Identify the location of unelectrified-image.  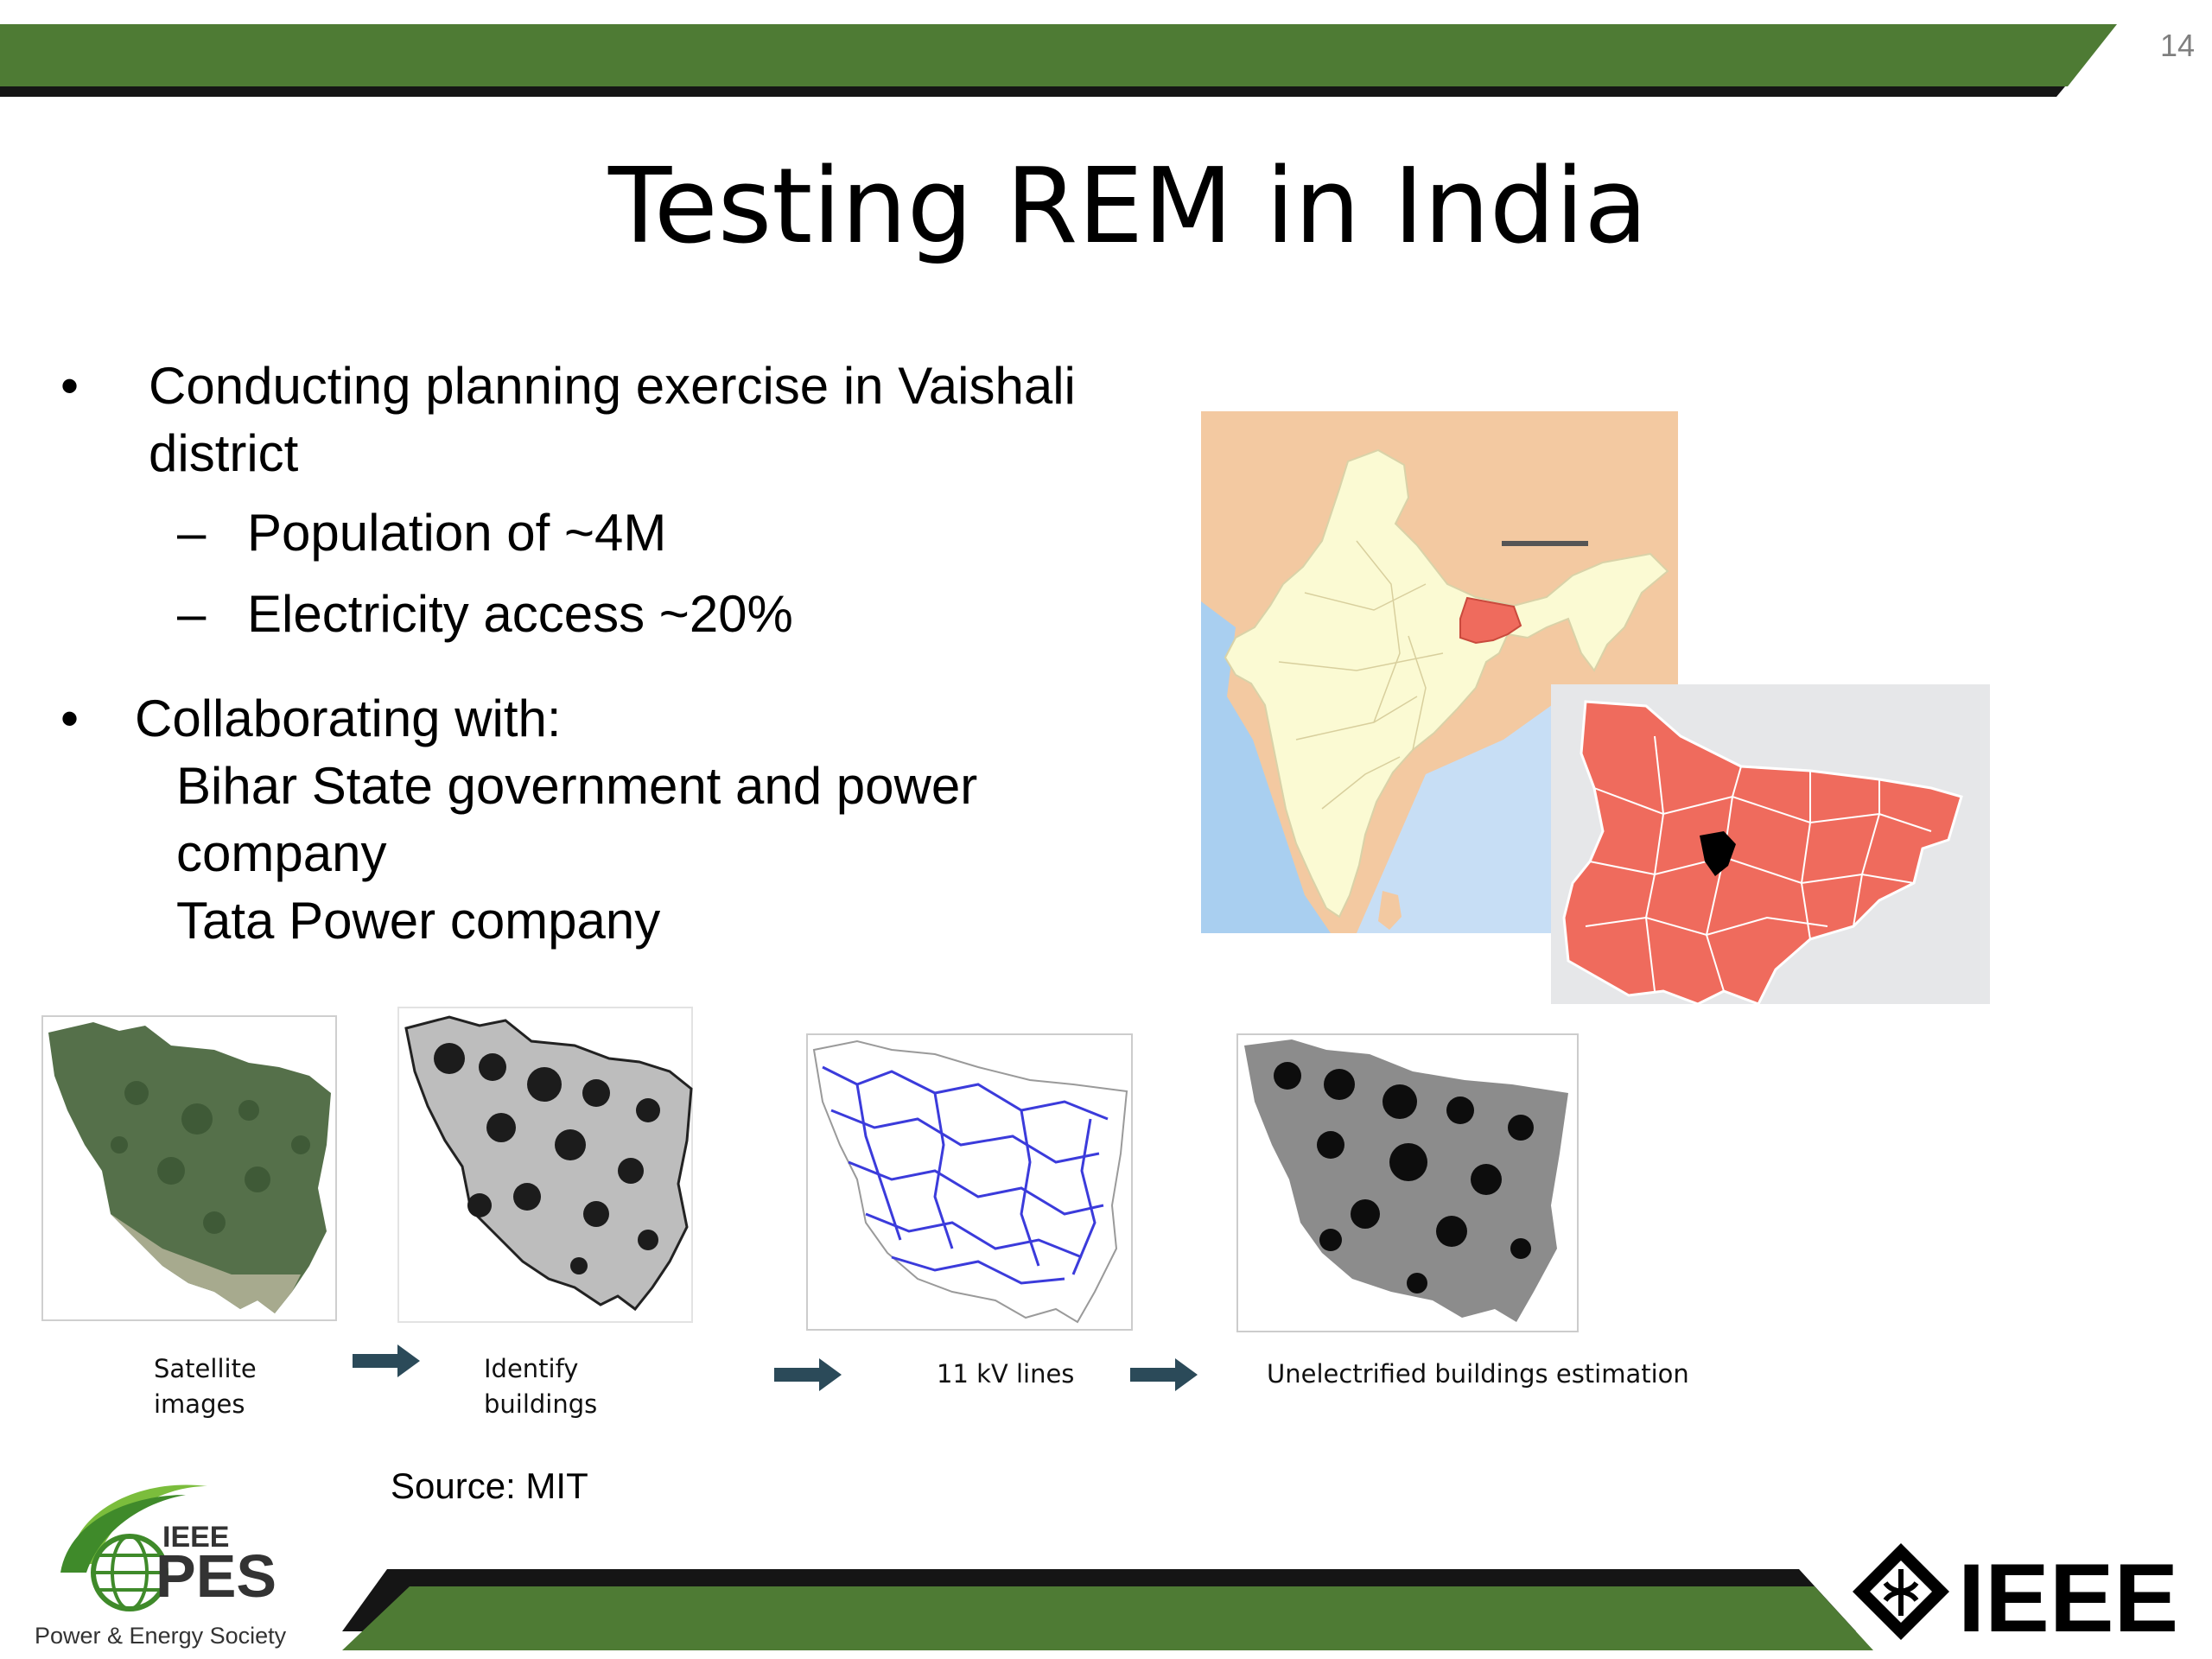
(1407, 1182).